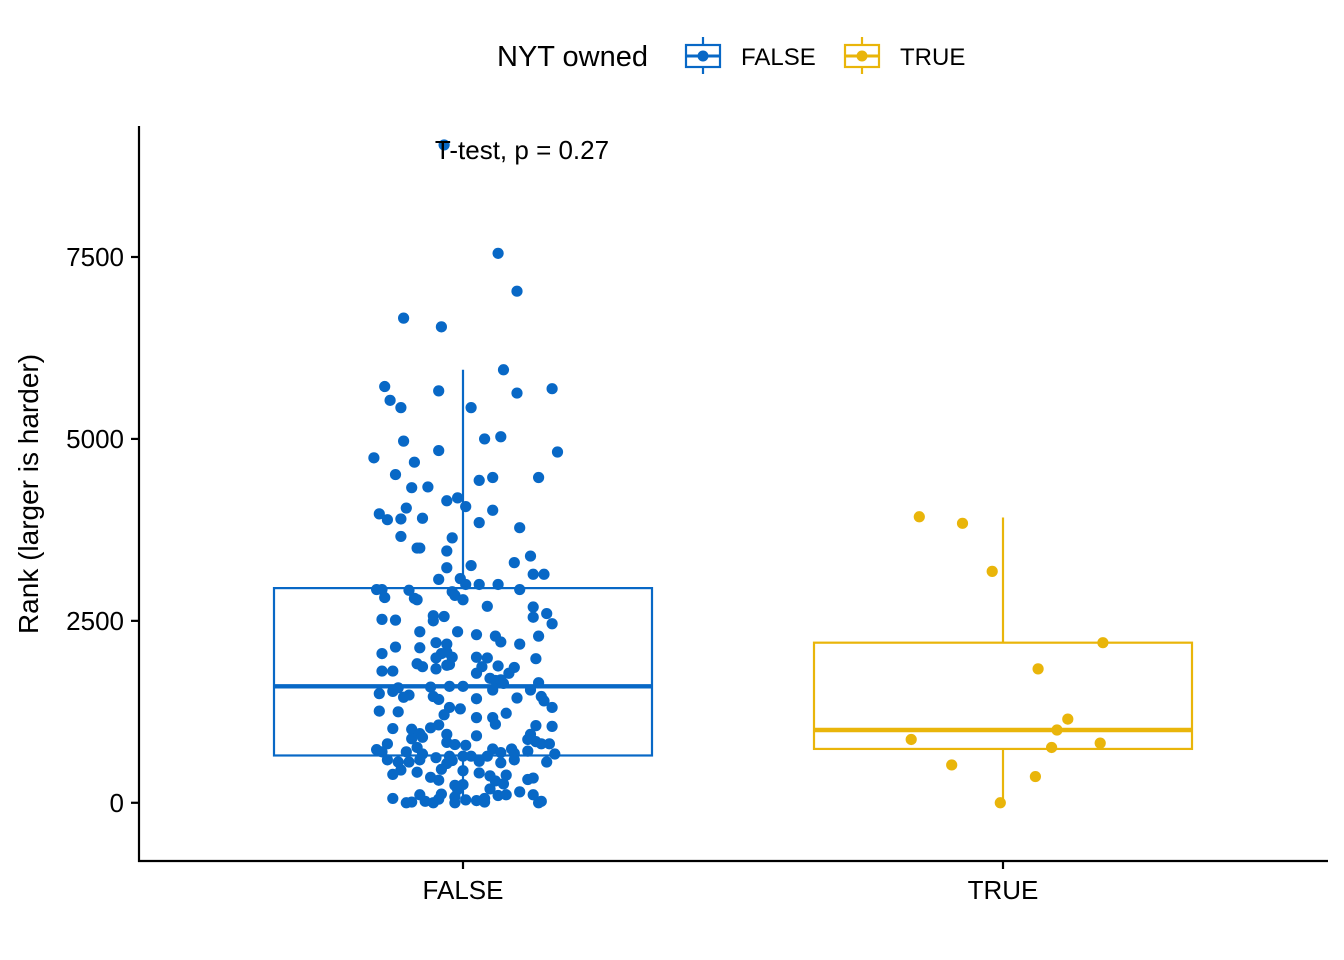  Describe the element at coordinates (466, 474) in the screenshot. I see `points-false` at that location.